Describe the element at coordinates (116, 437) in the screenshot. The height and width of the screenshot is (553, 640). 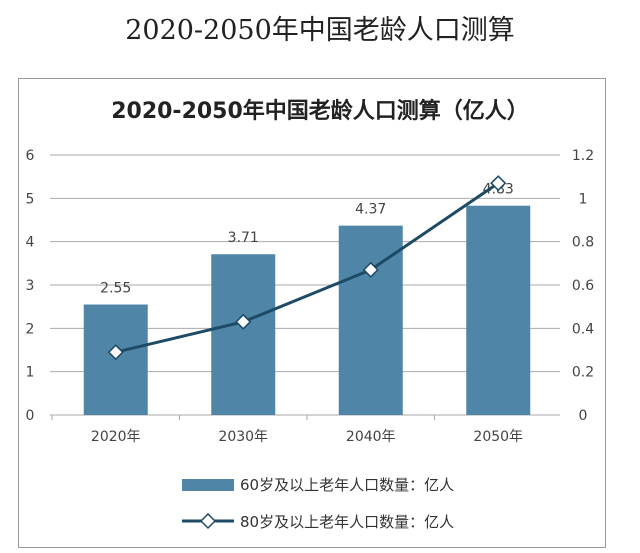
I see `x-tick-label: 2020年` at that location.